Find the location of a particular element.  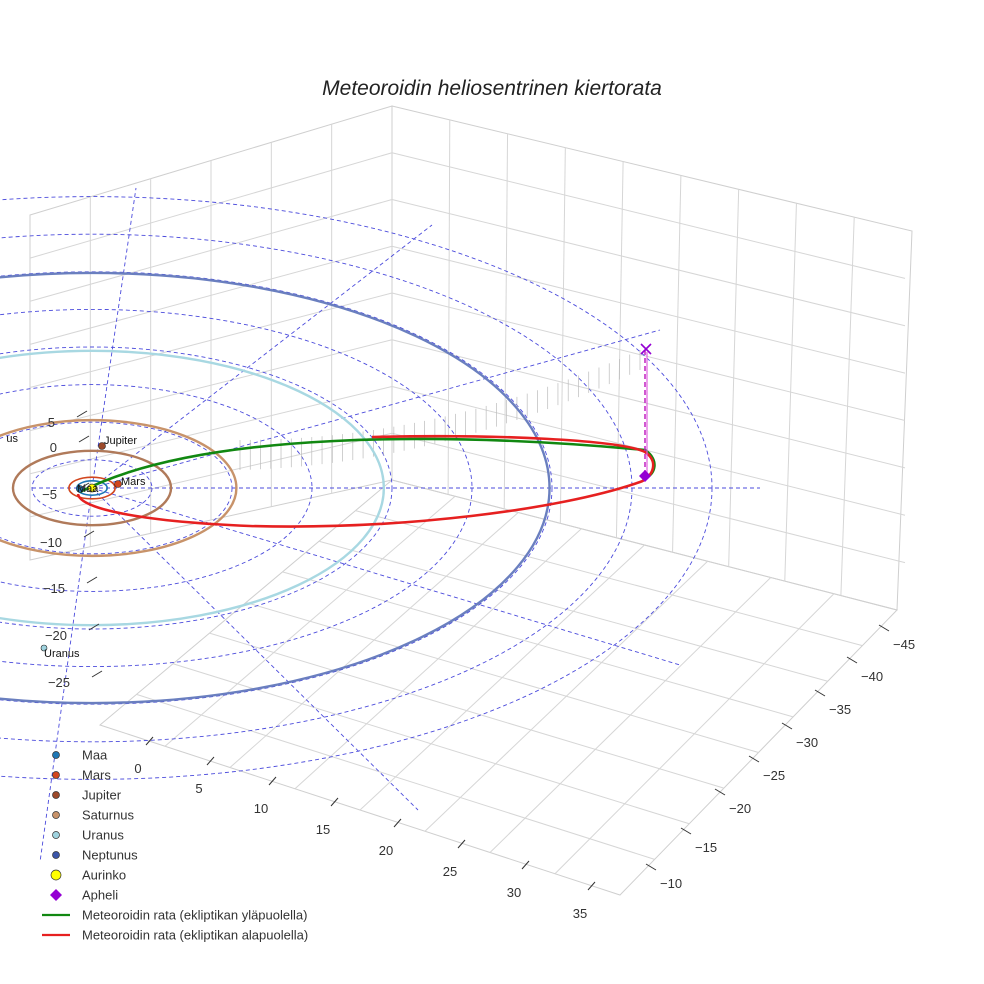

y-tick-label: −10 is located at coordinates (51, 542).